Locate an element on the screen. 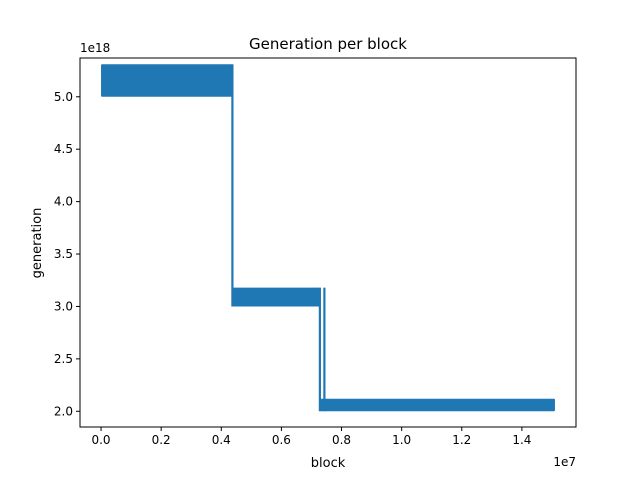  x-tick-label: 1.2 is located at coordinates (461, 440).